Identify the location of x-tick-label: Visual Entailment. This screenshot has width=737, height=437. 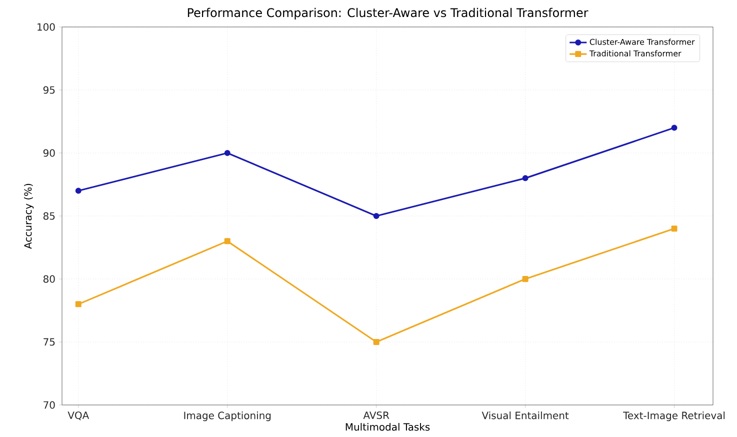
(525, 415).